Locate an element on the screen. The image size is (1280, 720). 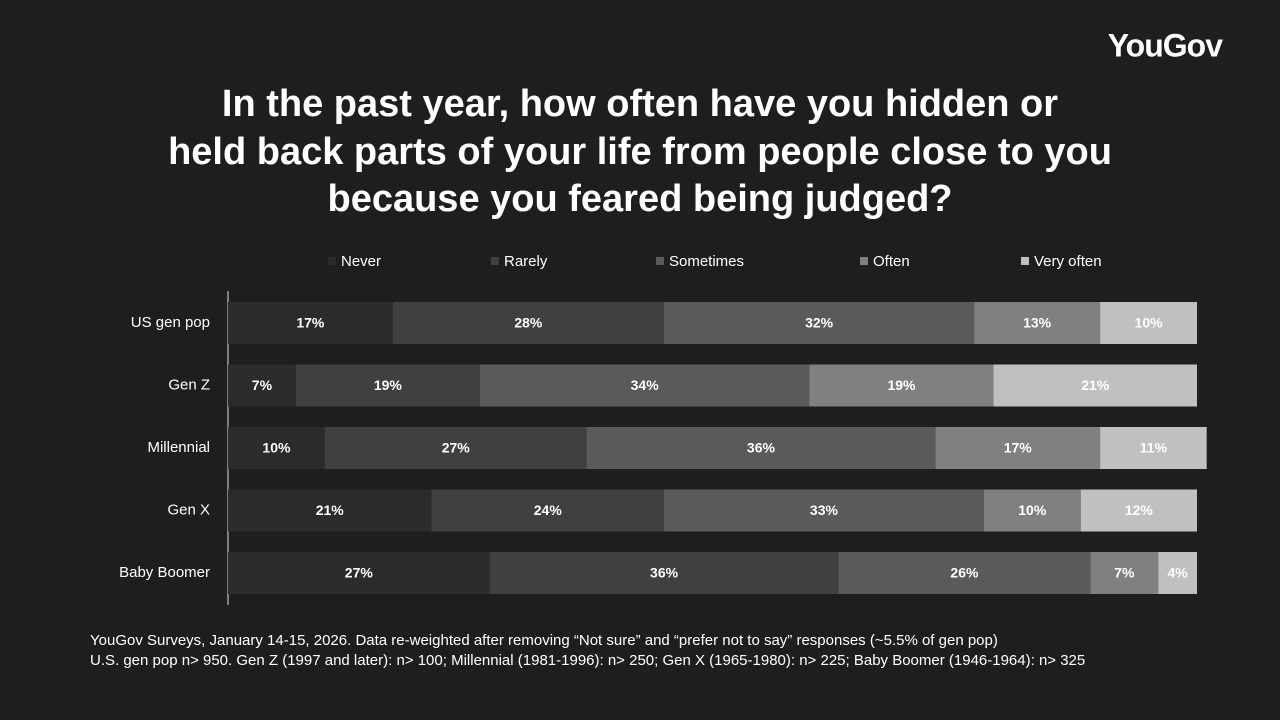
value-label: 24% is located at coordinates (548, 510).